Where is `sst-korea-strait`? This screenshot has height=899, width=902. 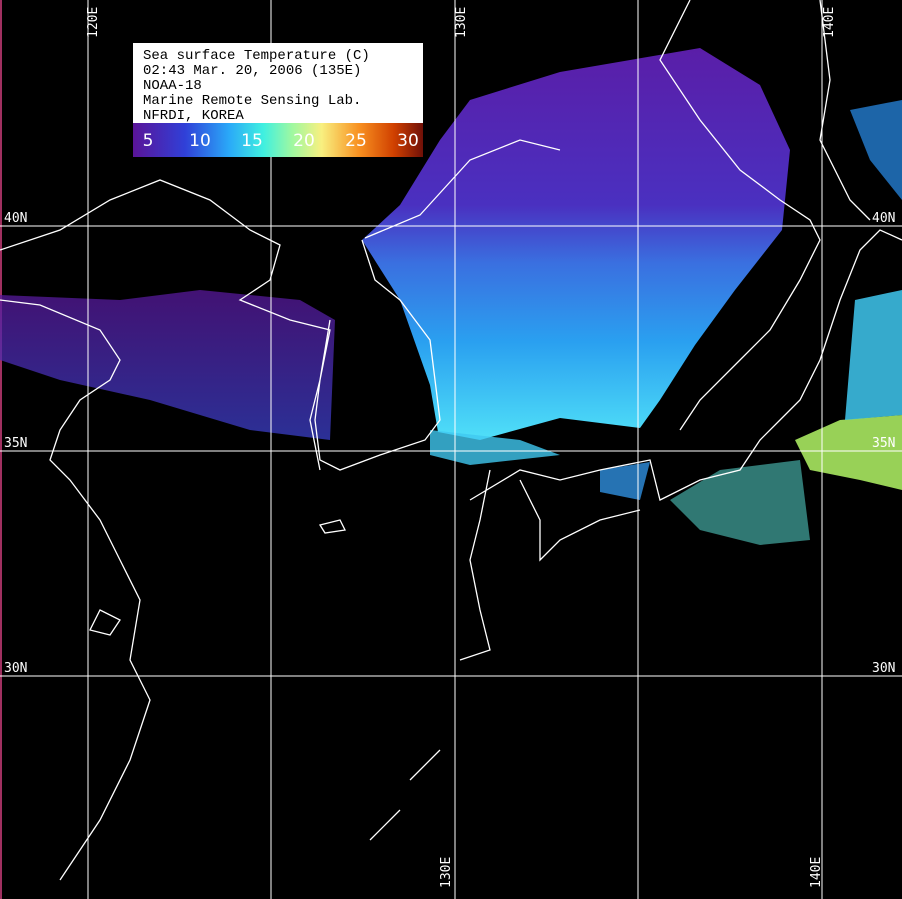 sst-korea-strait is located at coordinates (495, 447).